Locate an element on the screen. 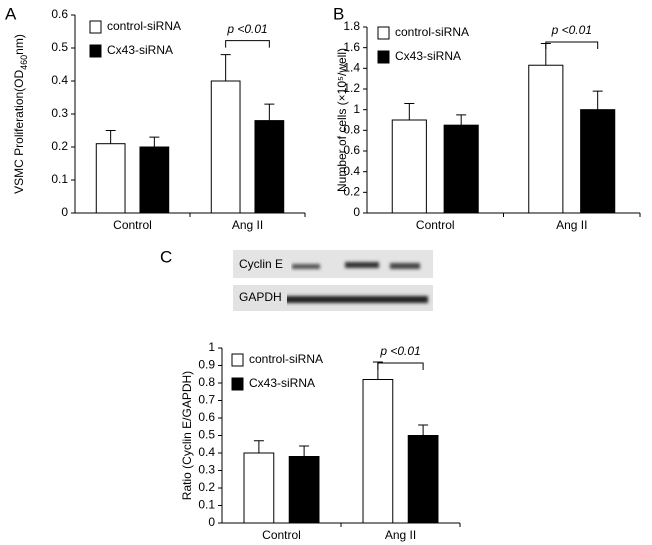 This screenshot has width=652, height=545. blot-bands is located at coordinates (333, 282).